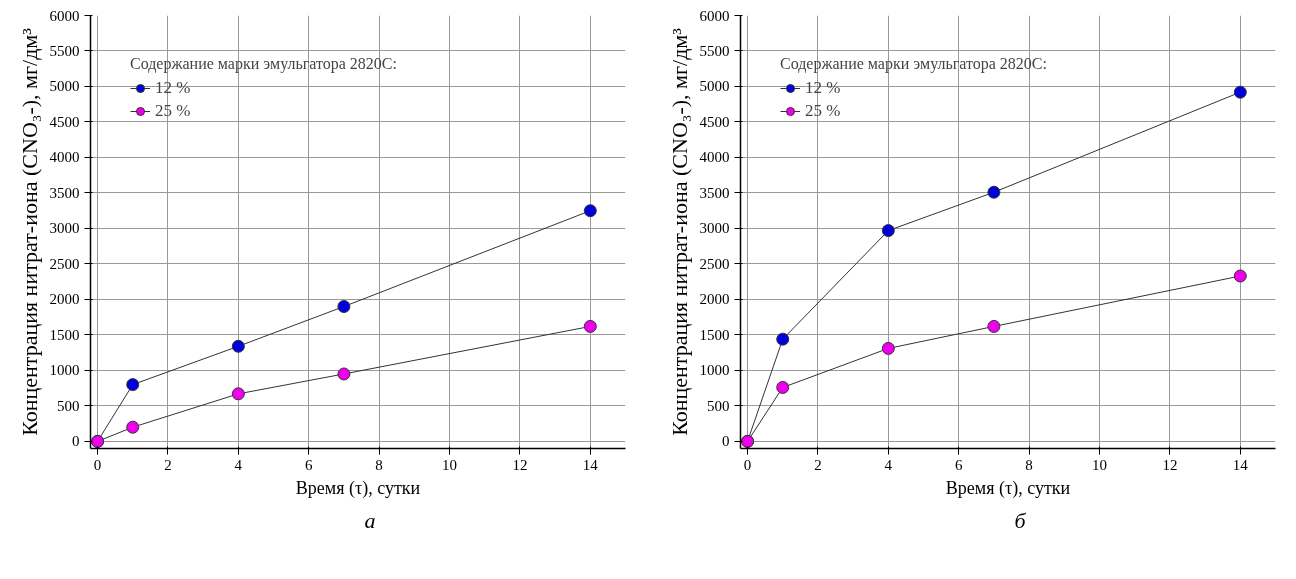  Describe the element at coordinates (1020, 521) in the screenshot. I see `text: б` at that location.